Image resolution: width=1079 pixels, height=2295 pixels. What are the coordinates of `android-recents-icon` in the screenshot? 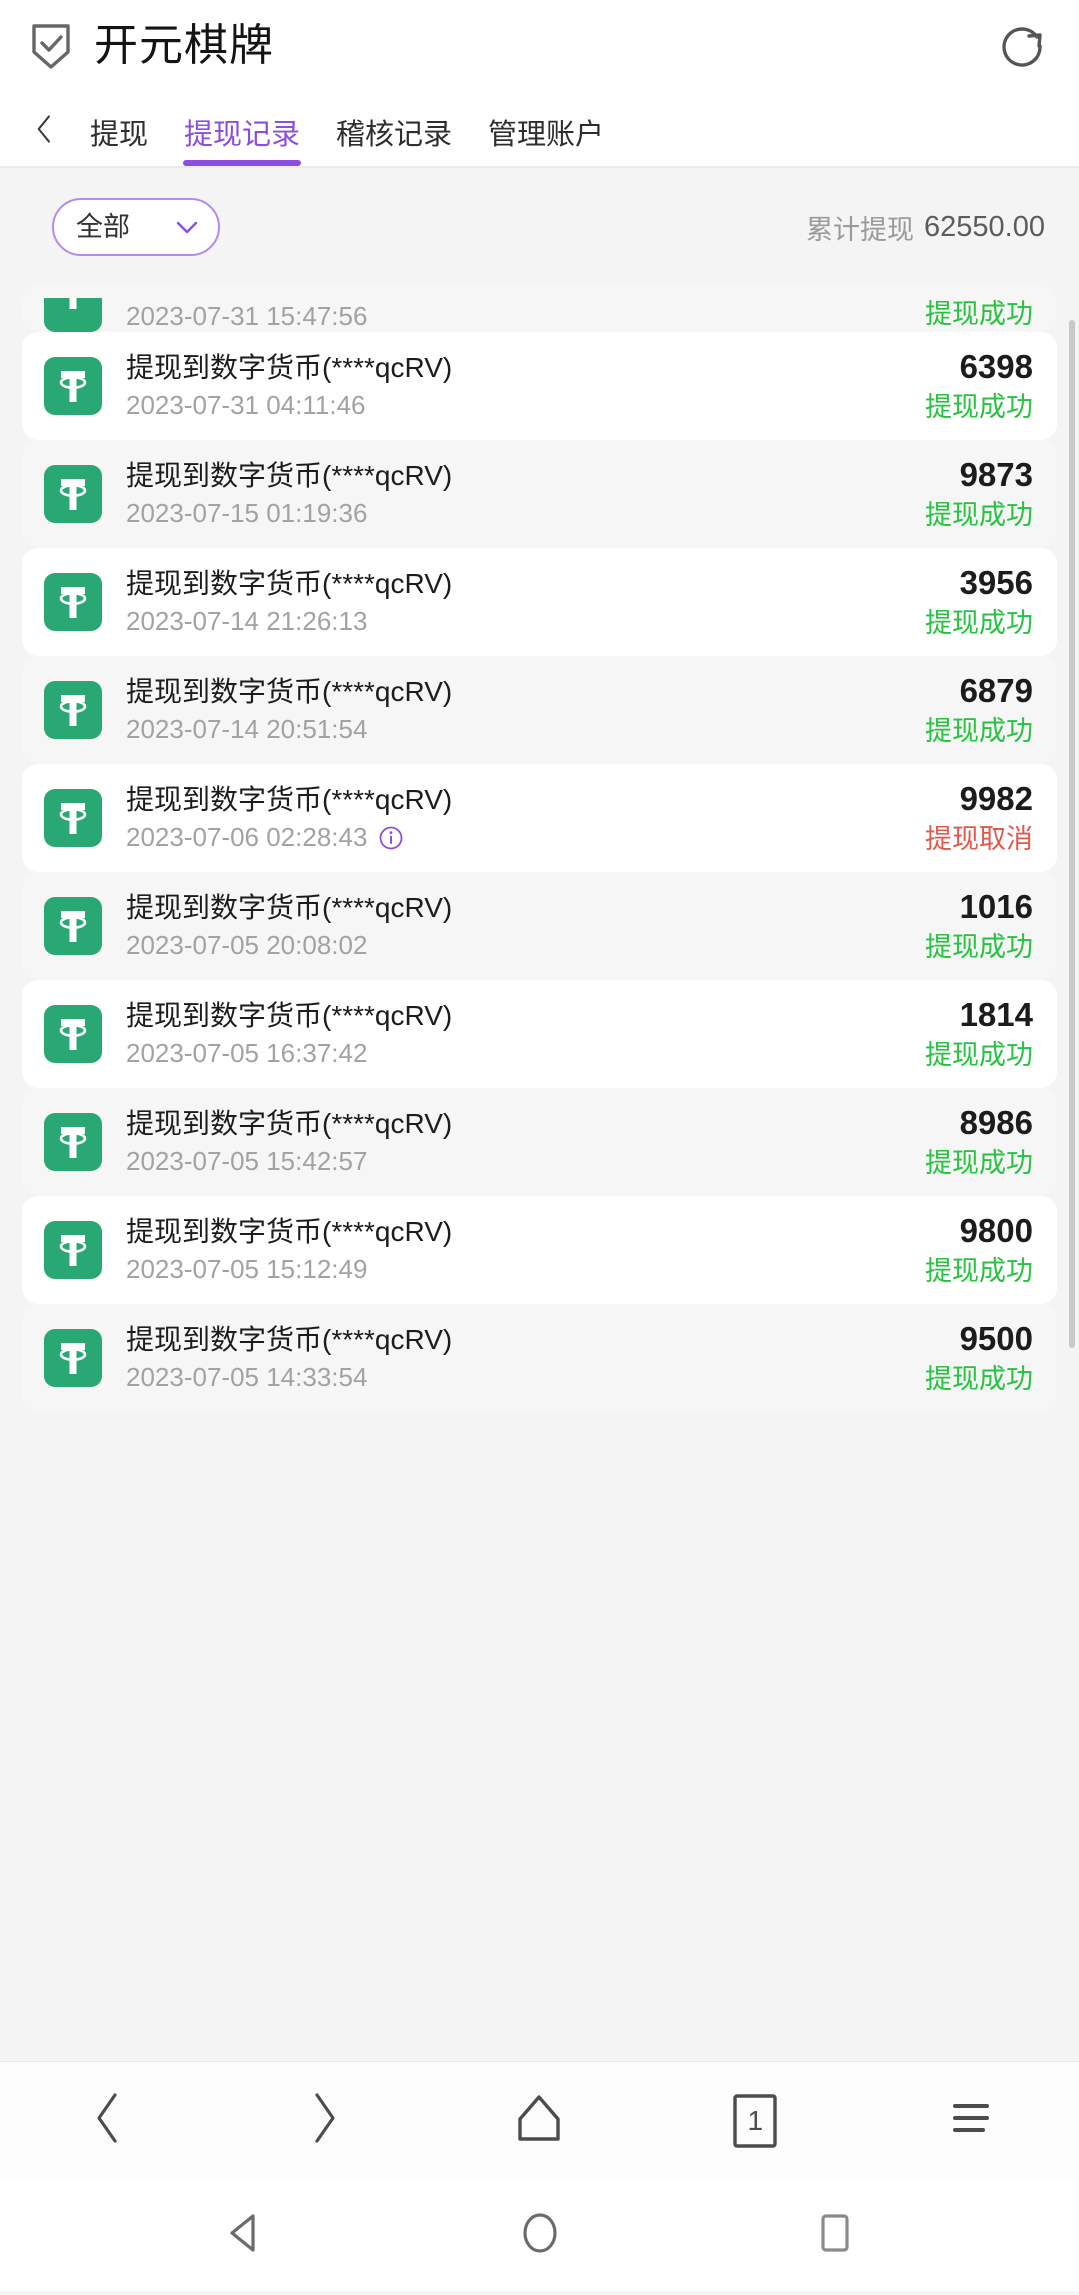 It's located at (835, 2235).